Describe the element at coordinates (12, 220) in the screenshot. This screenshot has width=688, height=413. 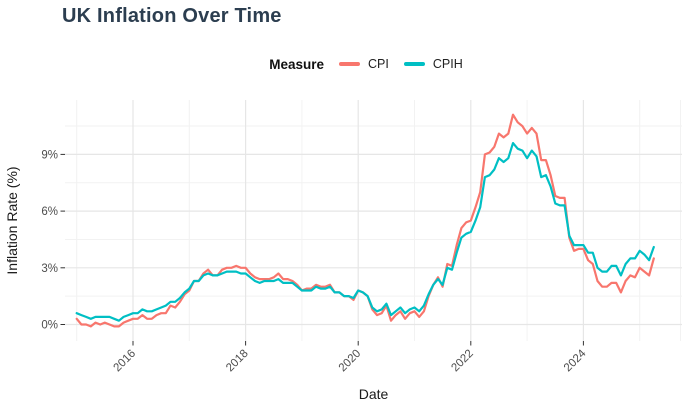
I see `svg-text: Inflation Rate (%)` at that location.